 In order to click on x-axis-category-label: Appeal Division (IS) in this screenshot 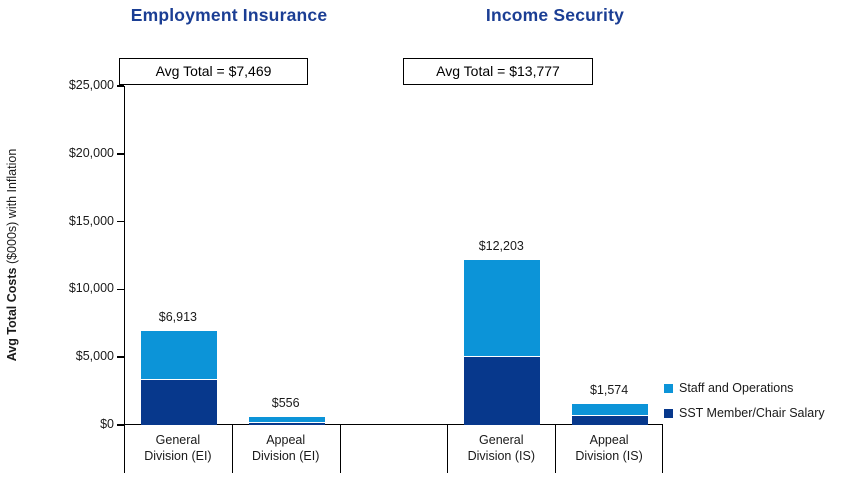, I will do `click(609, 448)`.